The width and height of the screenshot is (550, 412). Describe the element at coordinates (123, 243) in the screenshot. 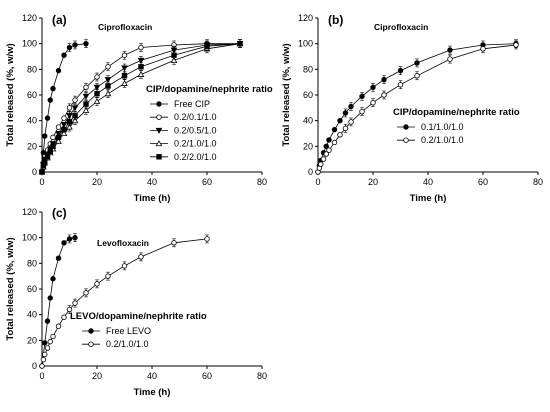

I see `drug-annotation: Levofloxacin` at that location.